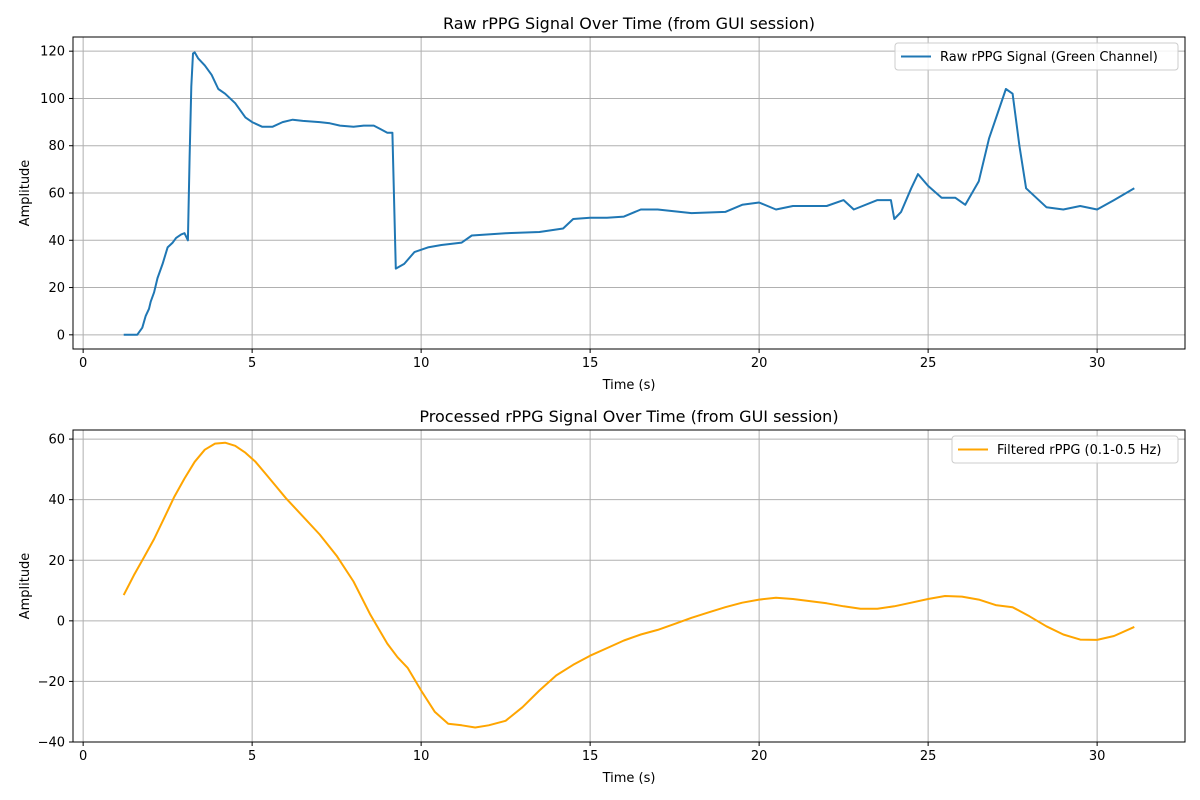 This screenshot has height=800, width=1200. I want to click on legend-label: Raw rPPG Signal (Green Channel), so click(1049, 57).